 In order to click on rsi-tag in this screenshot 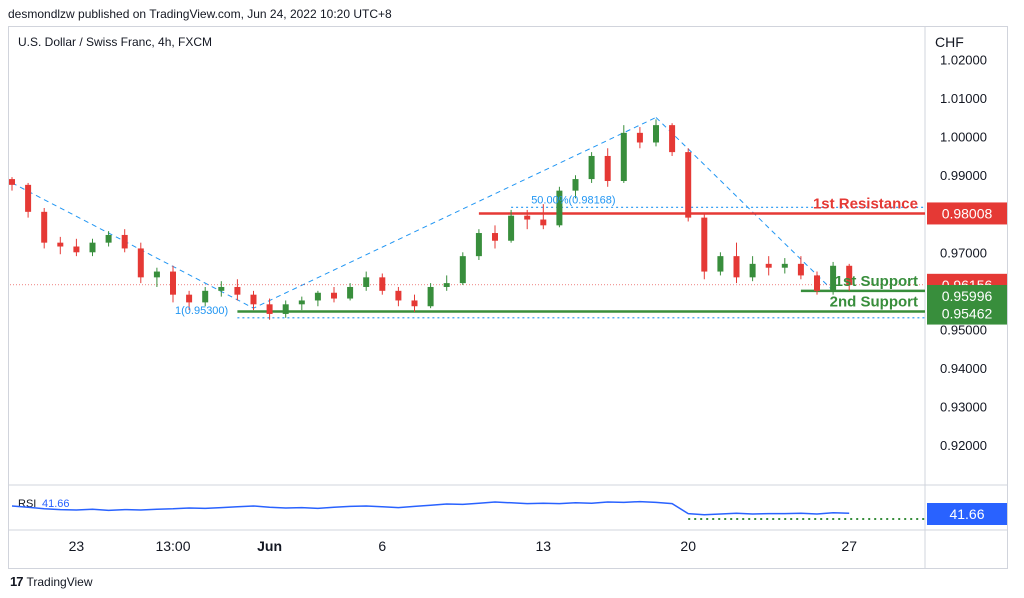, I will do `click(967, 514)`.